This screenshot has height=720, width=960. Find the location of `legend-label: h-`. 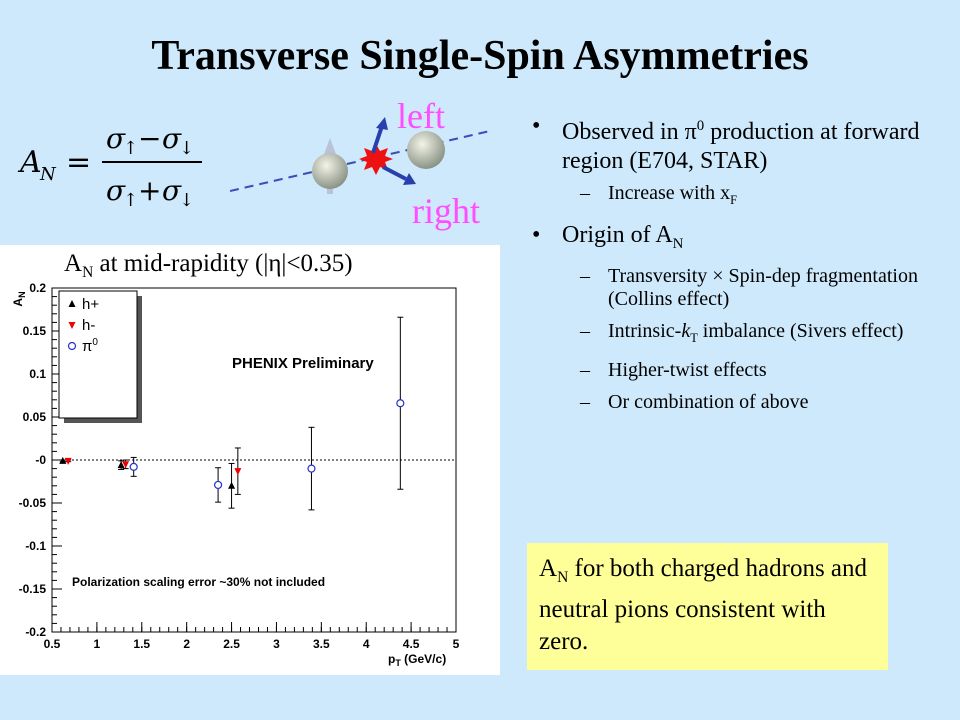

legend-label: h- is located at coordinates (88, 325).